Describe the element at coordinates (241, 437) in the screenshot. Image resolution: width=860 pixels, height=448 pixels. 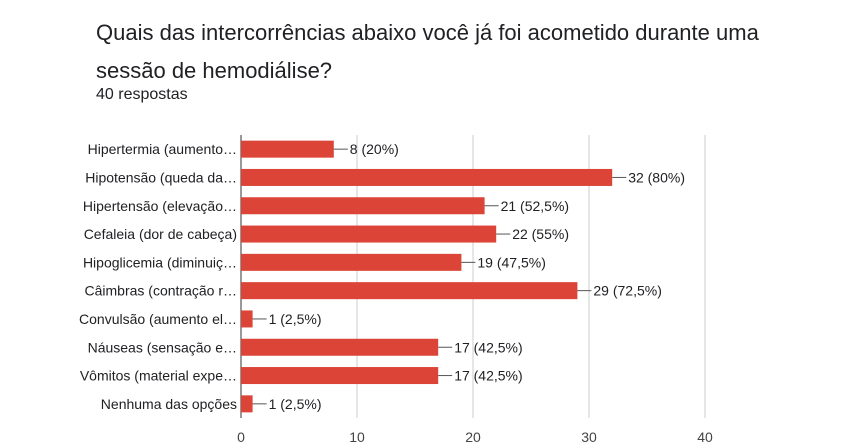
I see `x-tick-label: 0` at that location.